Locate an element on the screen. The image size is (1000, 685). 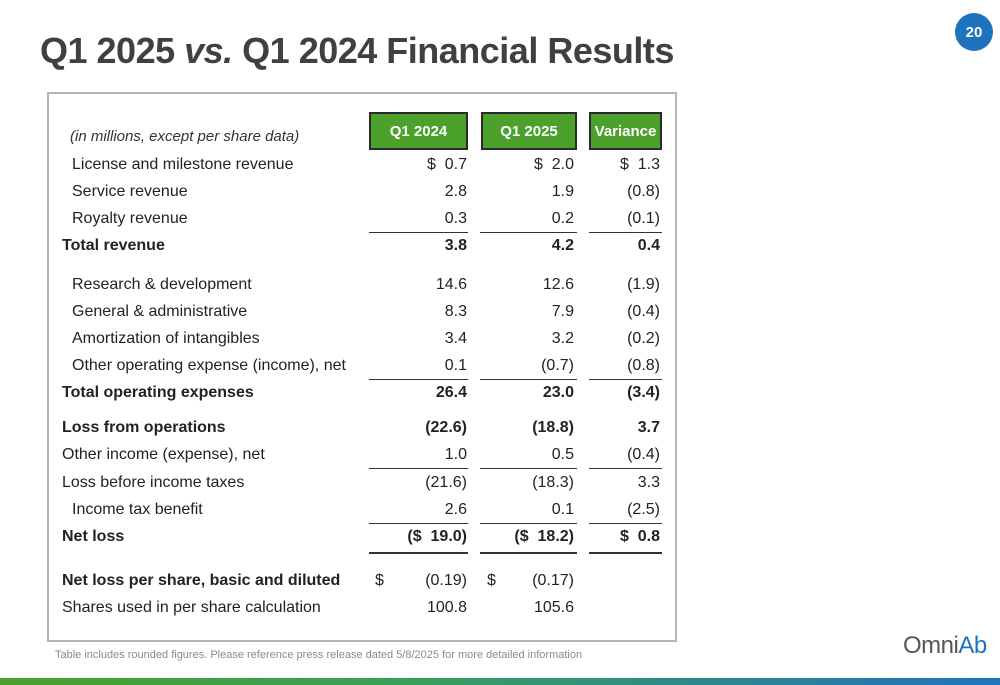
table-row: Loss from operations (22.6) (18.8) 3.7 is located at coordinates (500, 428).